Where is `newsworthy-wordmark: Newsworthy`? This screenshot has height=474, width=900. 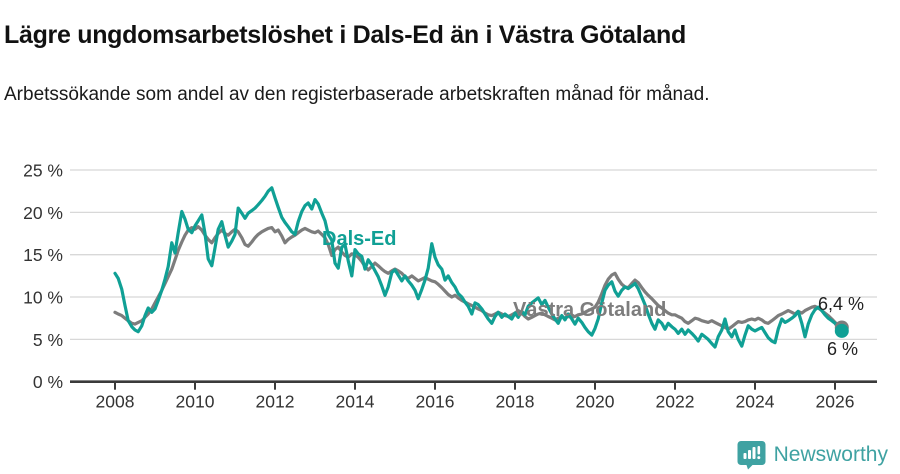
newsworthy-wordmark: Newsworthy is located at coordinates (830, 454).